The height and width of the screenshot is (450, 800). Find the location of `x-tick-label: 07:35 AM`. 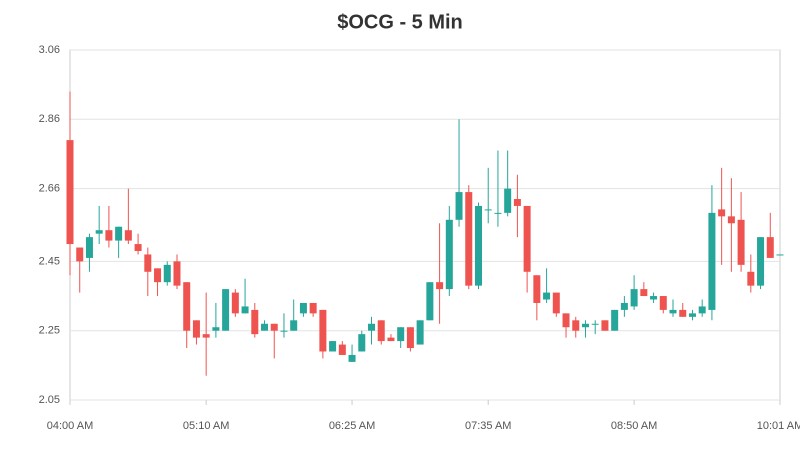

x-tick-label: 07:35 AM is located at coordinates (488, 426).